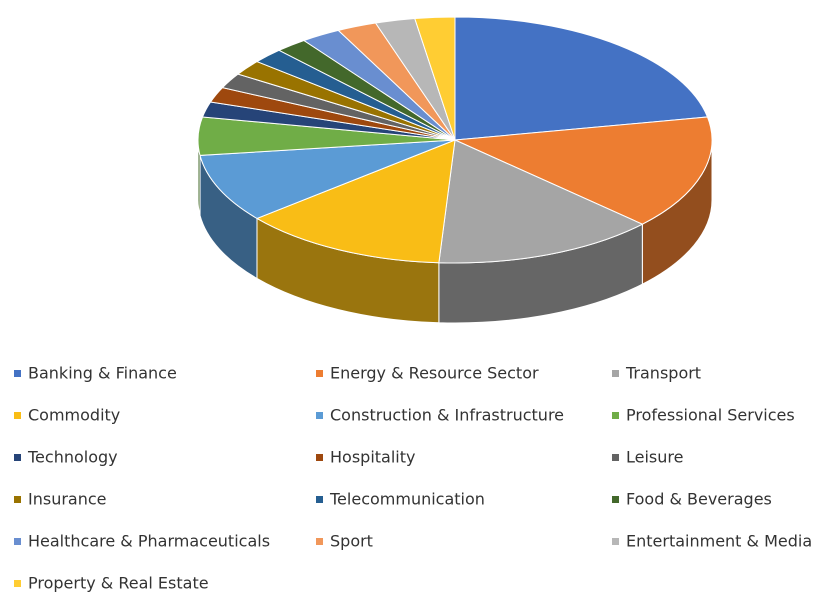 This screenshot has height=595, width=840. What do you see at coordinates (102, 373) in the screenshot?
I see `legend-label: Banking & Finance` at bounding box center [102, 373].